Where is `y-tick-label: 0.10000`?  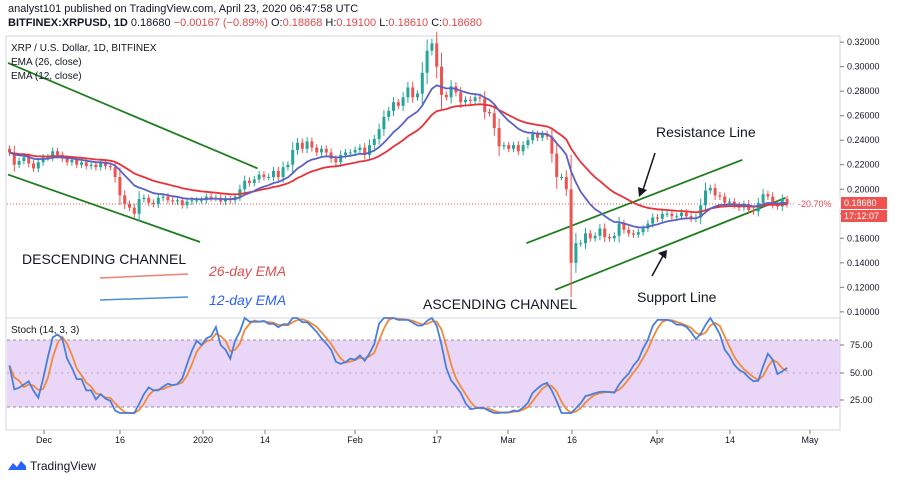 y-tick-label: 0.10000 is located at coordinates (863, 312).